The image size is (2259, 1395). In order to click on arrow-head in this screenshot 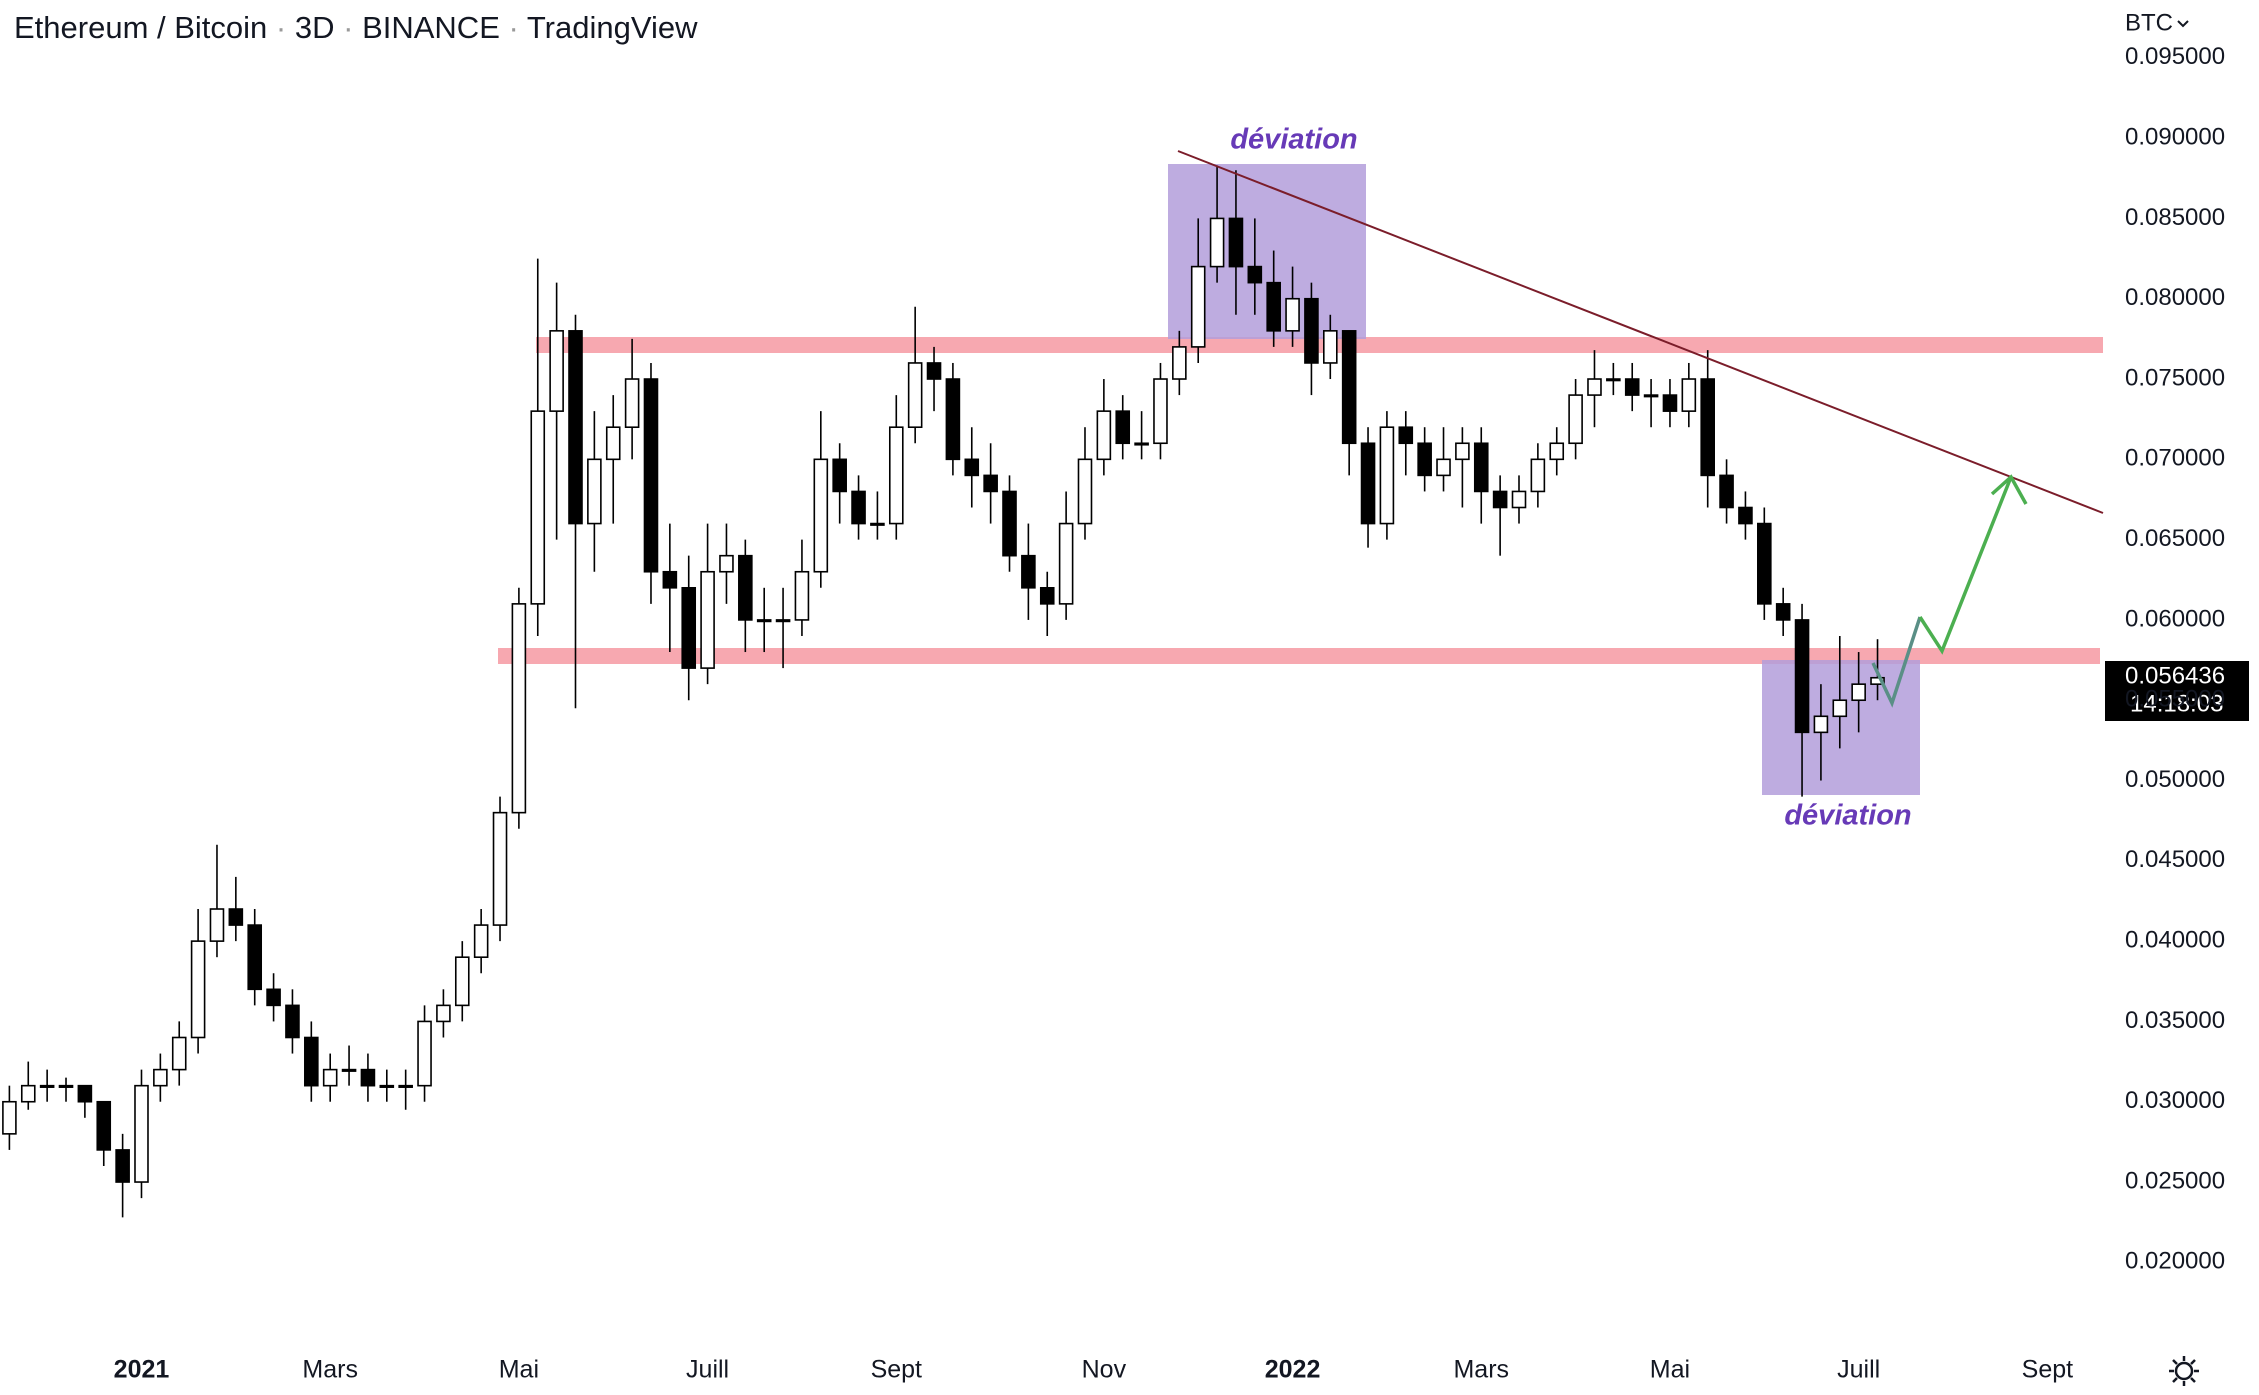, I will do `click(2009, 489)`.